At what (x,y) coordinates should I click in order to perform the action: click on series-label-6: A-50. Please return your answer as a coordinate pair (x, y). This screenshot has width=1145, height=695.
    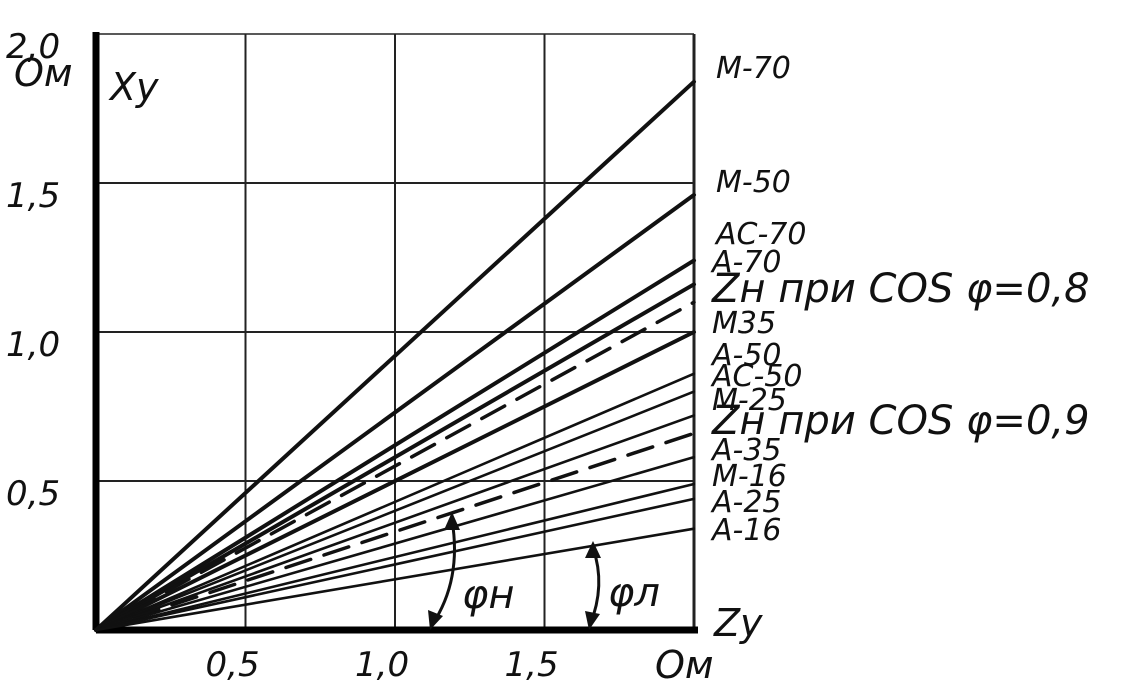
    Looking at the image, I should click on (746, 355).